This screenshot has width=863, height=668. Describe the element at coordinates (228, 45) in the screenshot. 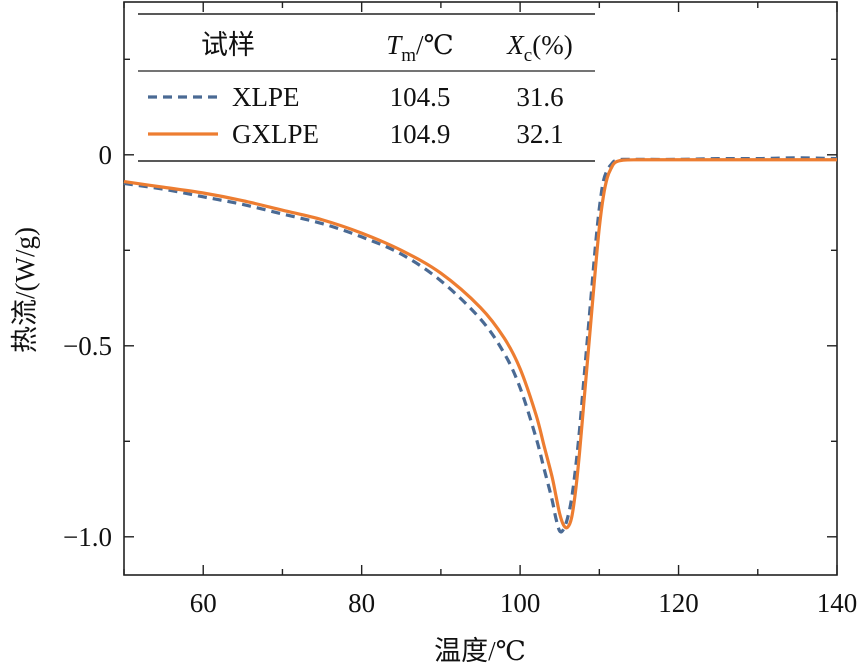

I see `legend-header-sample: 试样` at that location.